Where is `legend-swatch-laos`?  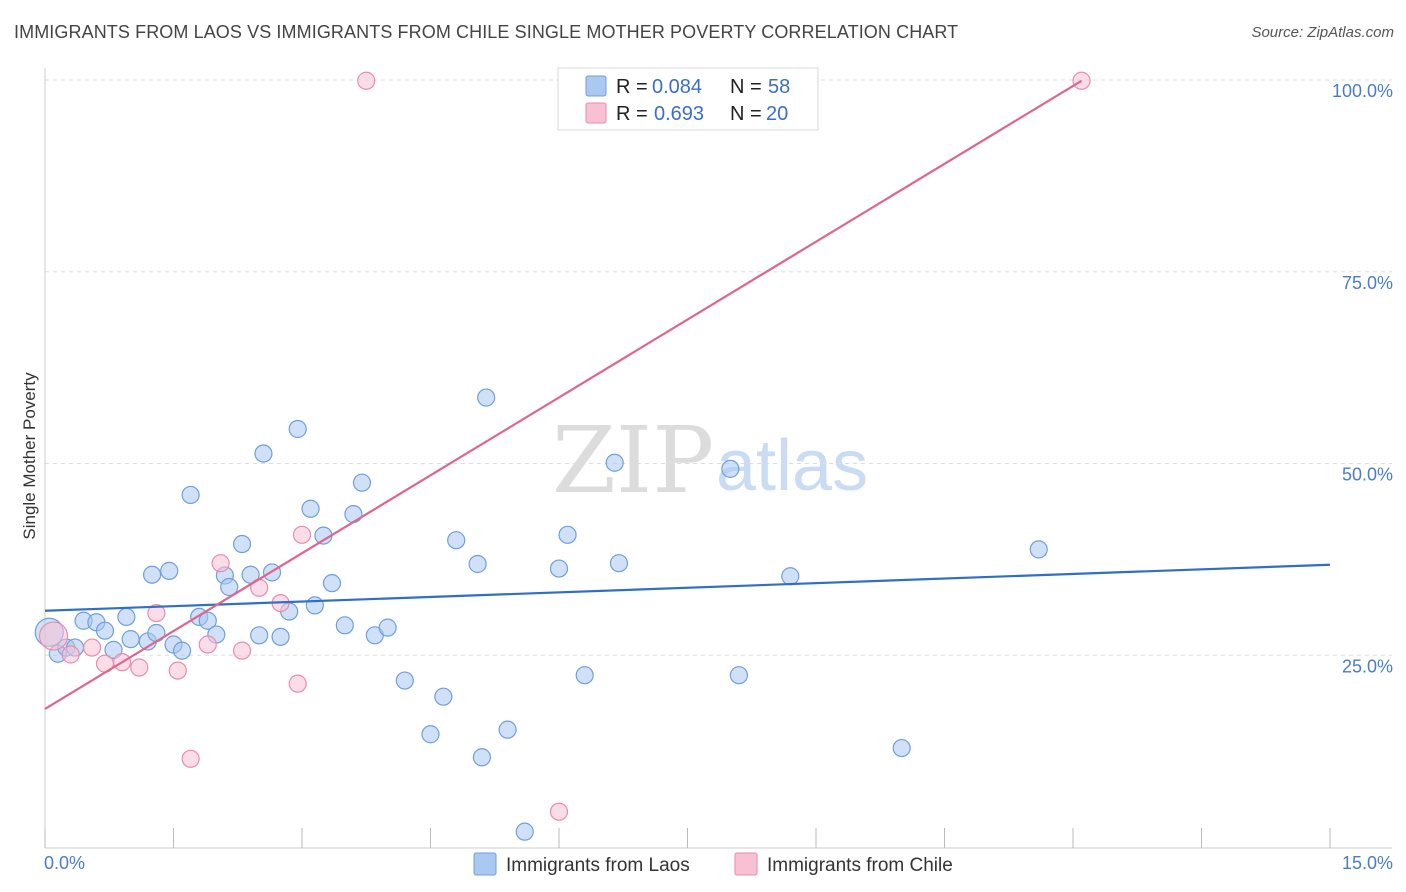 legend-swatch-laos is located at coordinates (596, 86).